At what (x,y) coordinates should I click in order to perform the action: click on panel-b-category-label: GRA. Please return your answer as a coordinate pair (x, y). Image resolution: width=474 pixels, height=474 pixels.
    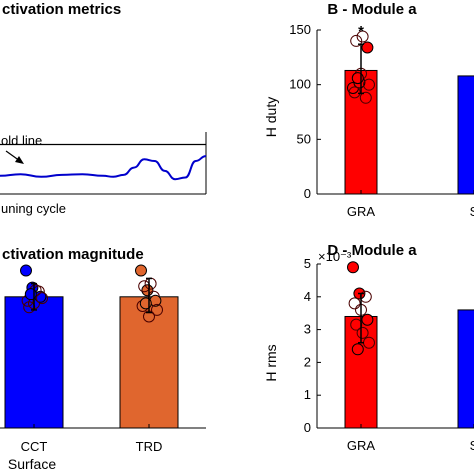
    Looking at the image, I should click on (361, 211).